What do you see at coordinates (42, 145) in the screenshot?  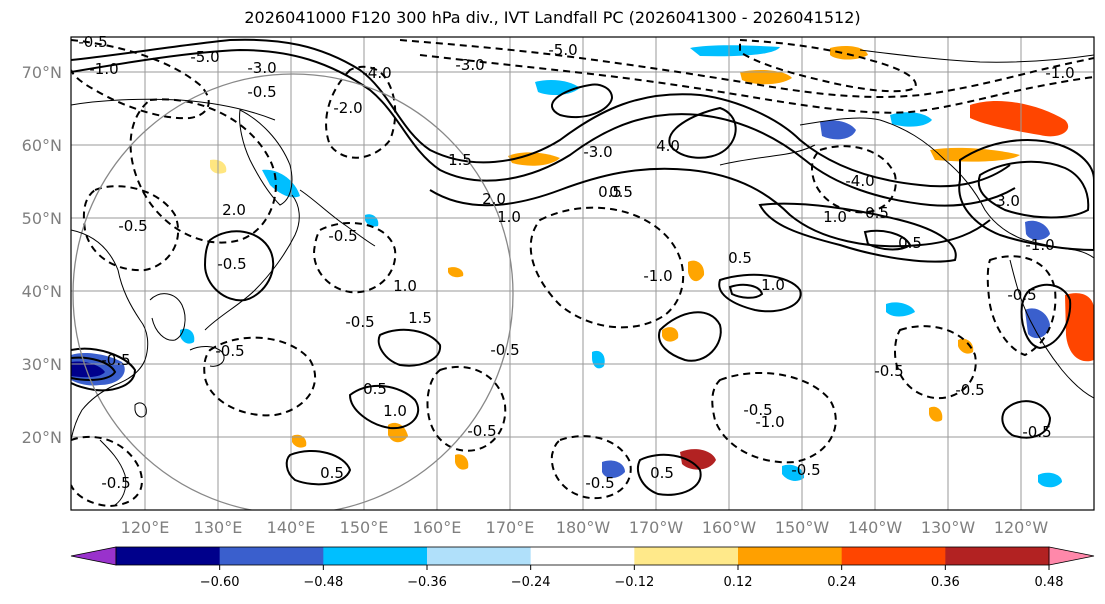 I see `lat-tick-label: 60°N` at bounding box center [42, 145].